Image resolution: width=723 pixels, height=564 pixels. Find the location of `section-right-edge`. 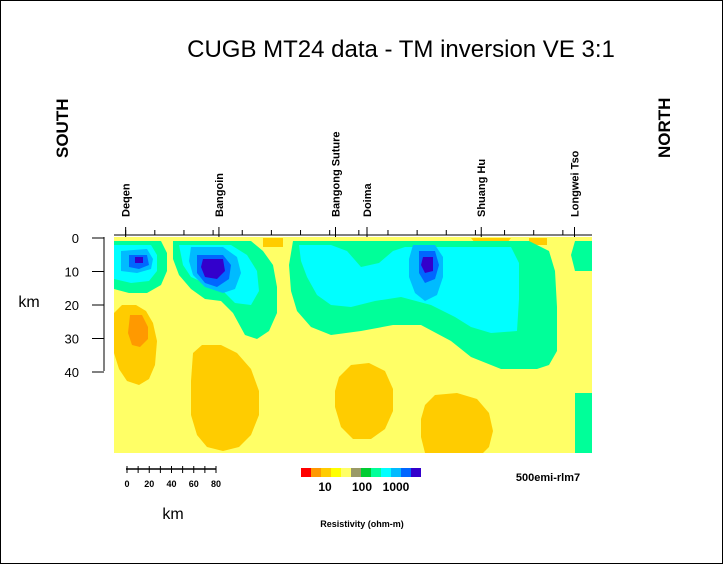

section-right-edge is located at coordinates (584, 281).